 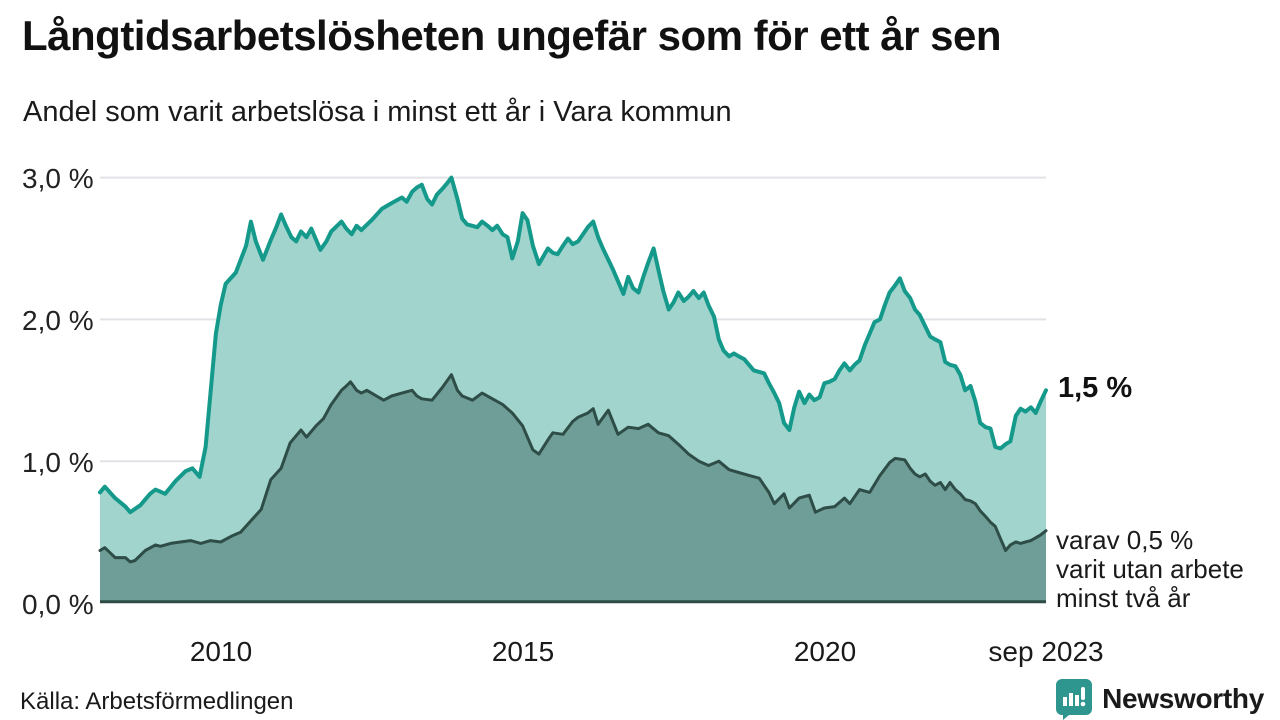 What do you see at coordinates (58, 178) in the screenshot?
I see `y-tick-3: 3,0 %` at bounding box center [58, 178].